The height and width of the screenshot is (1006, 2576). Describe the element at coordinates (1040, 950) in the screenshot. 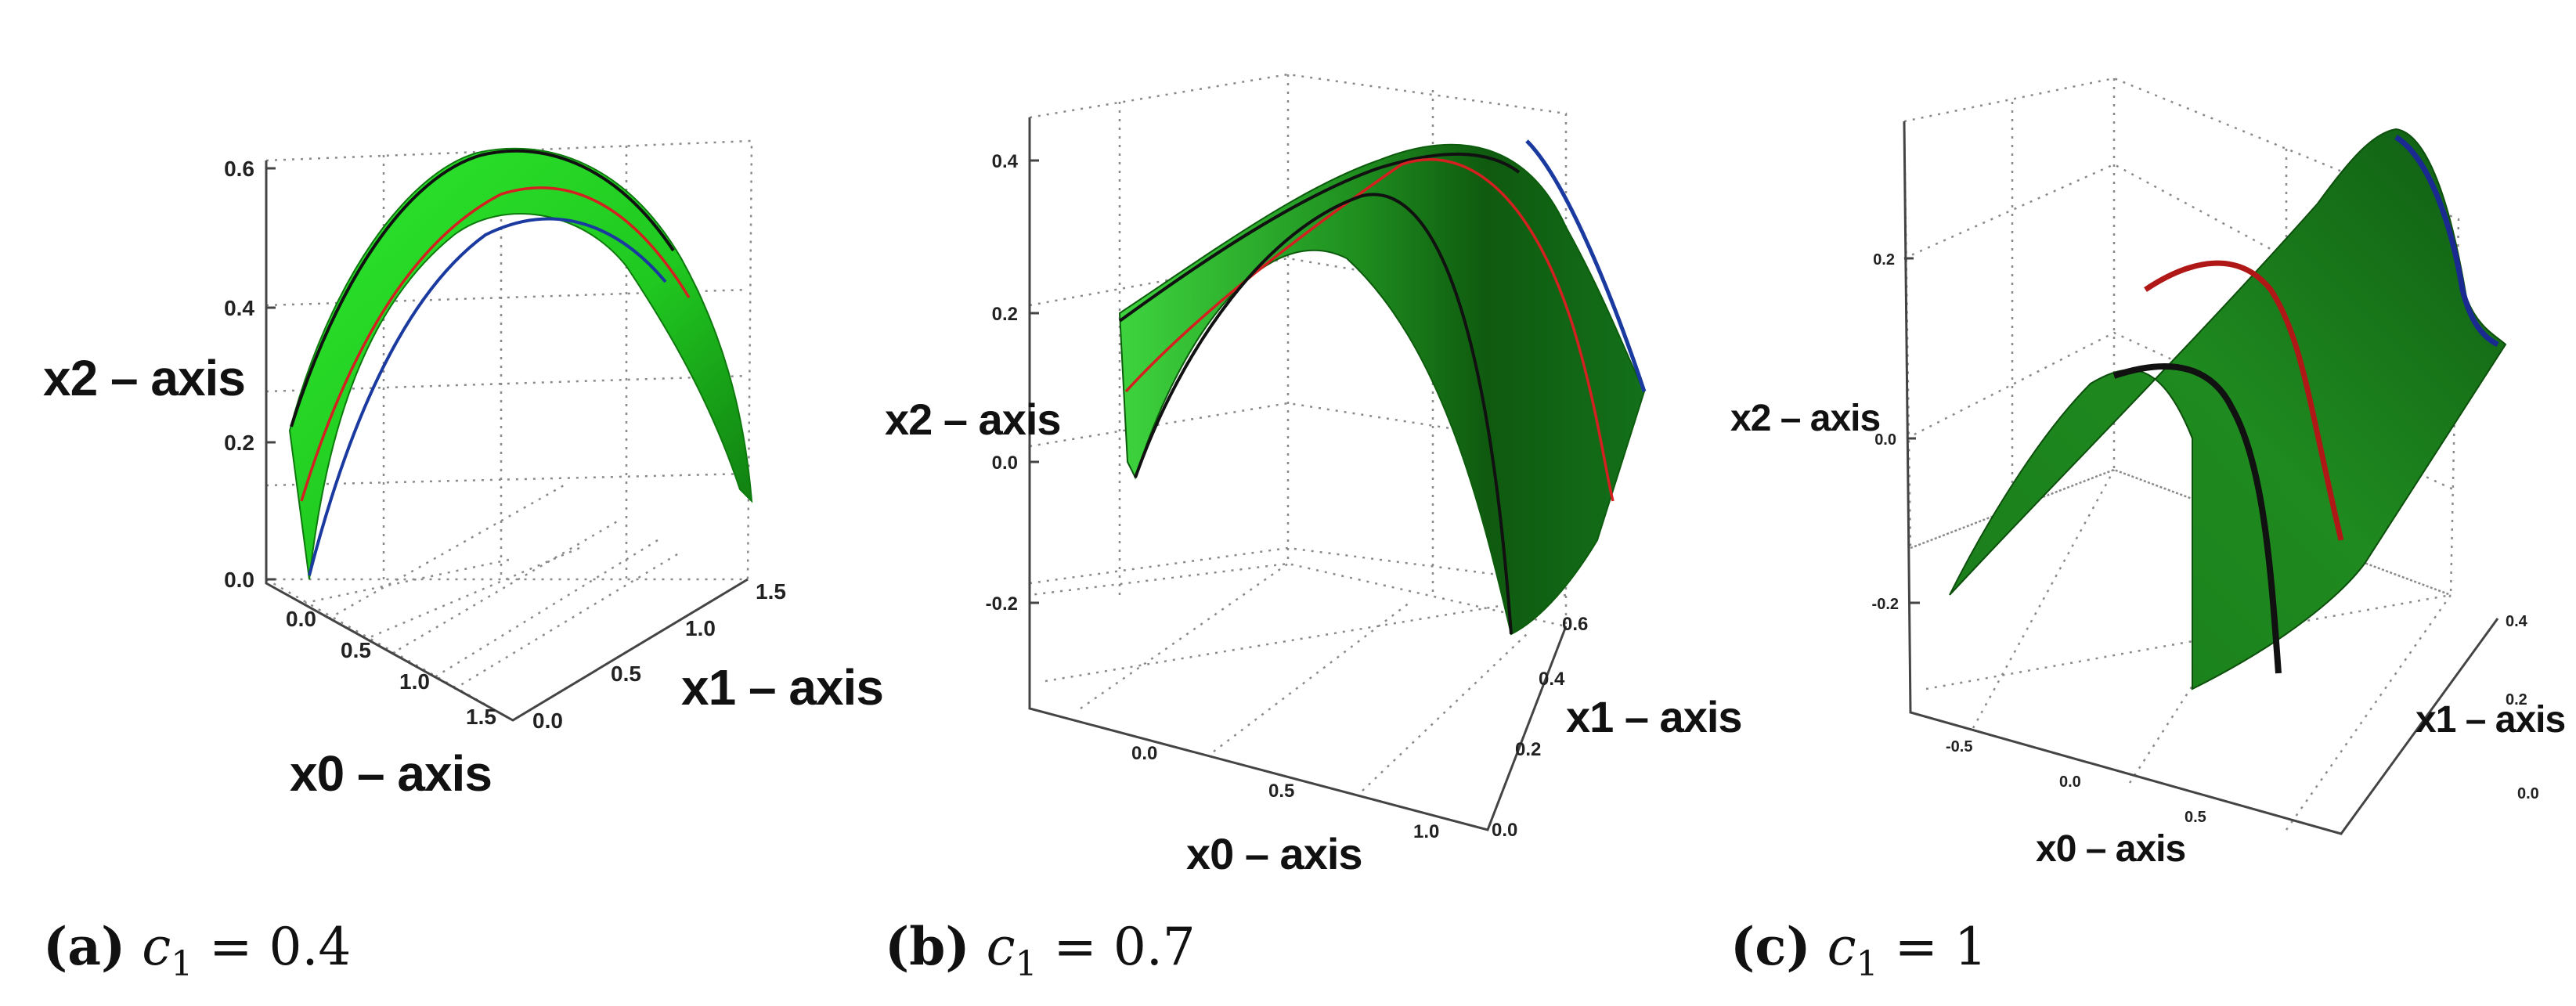

I see `caption-b: (b) c1 = 0.7` at that location.